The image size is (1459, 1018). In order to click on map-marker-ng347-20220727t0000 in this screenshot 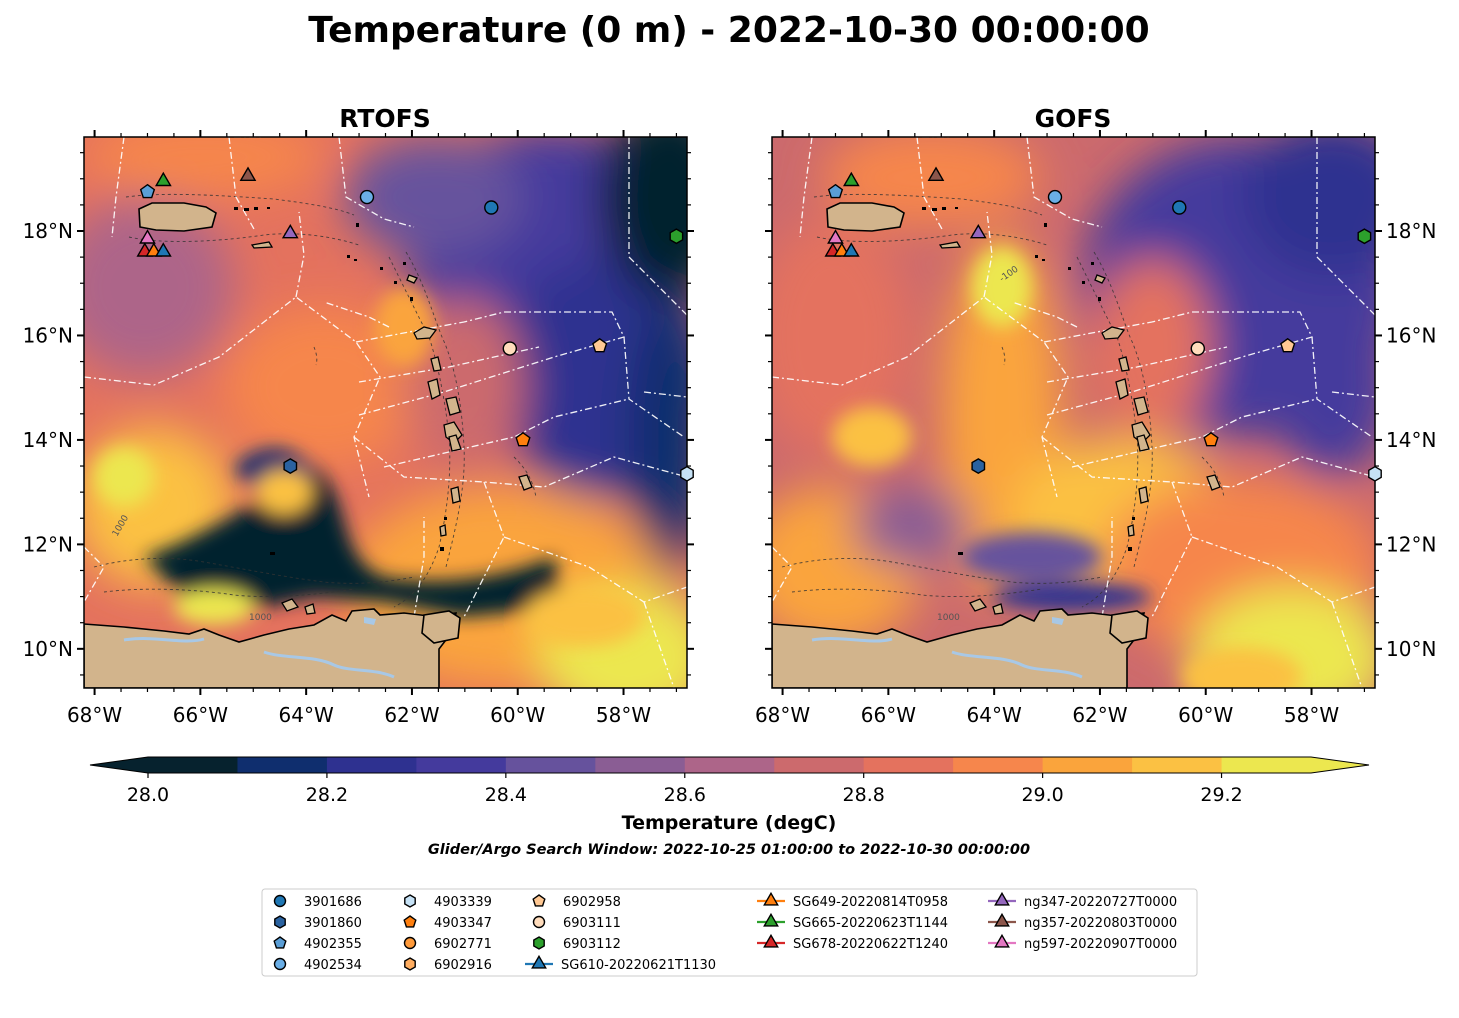, I will do `click(978, 231)`.